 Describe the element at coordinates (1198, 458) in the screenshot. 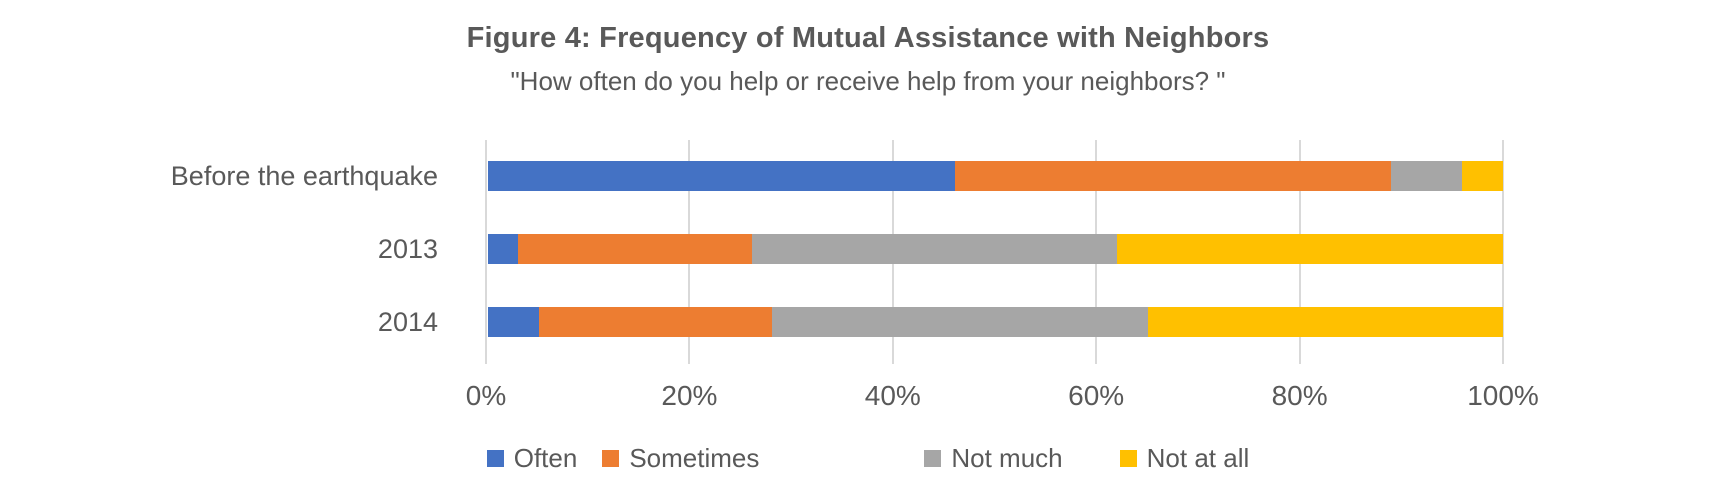

I see `legend-label: Not at all` at that location.